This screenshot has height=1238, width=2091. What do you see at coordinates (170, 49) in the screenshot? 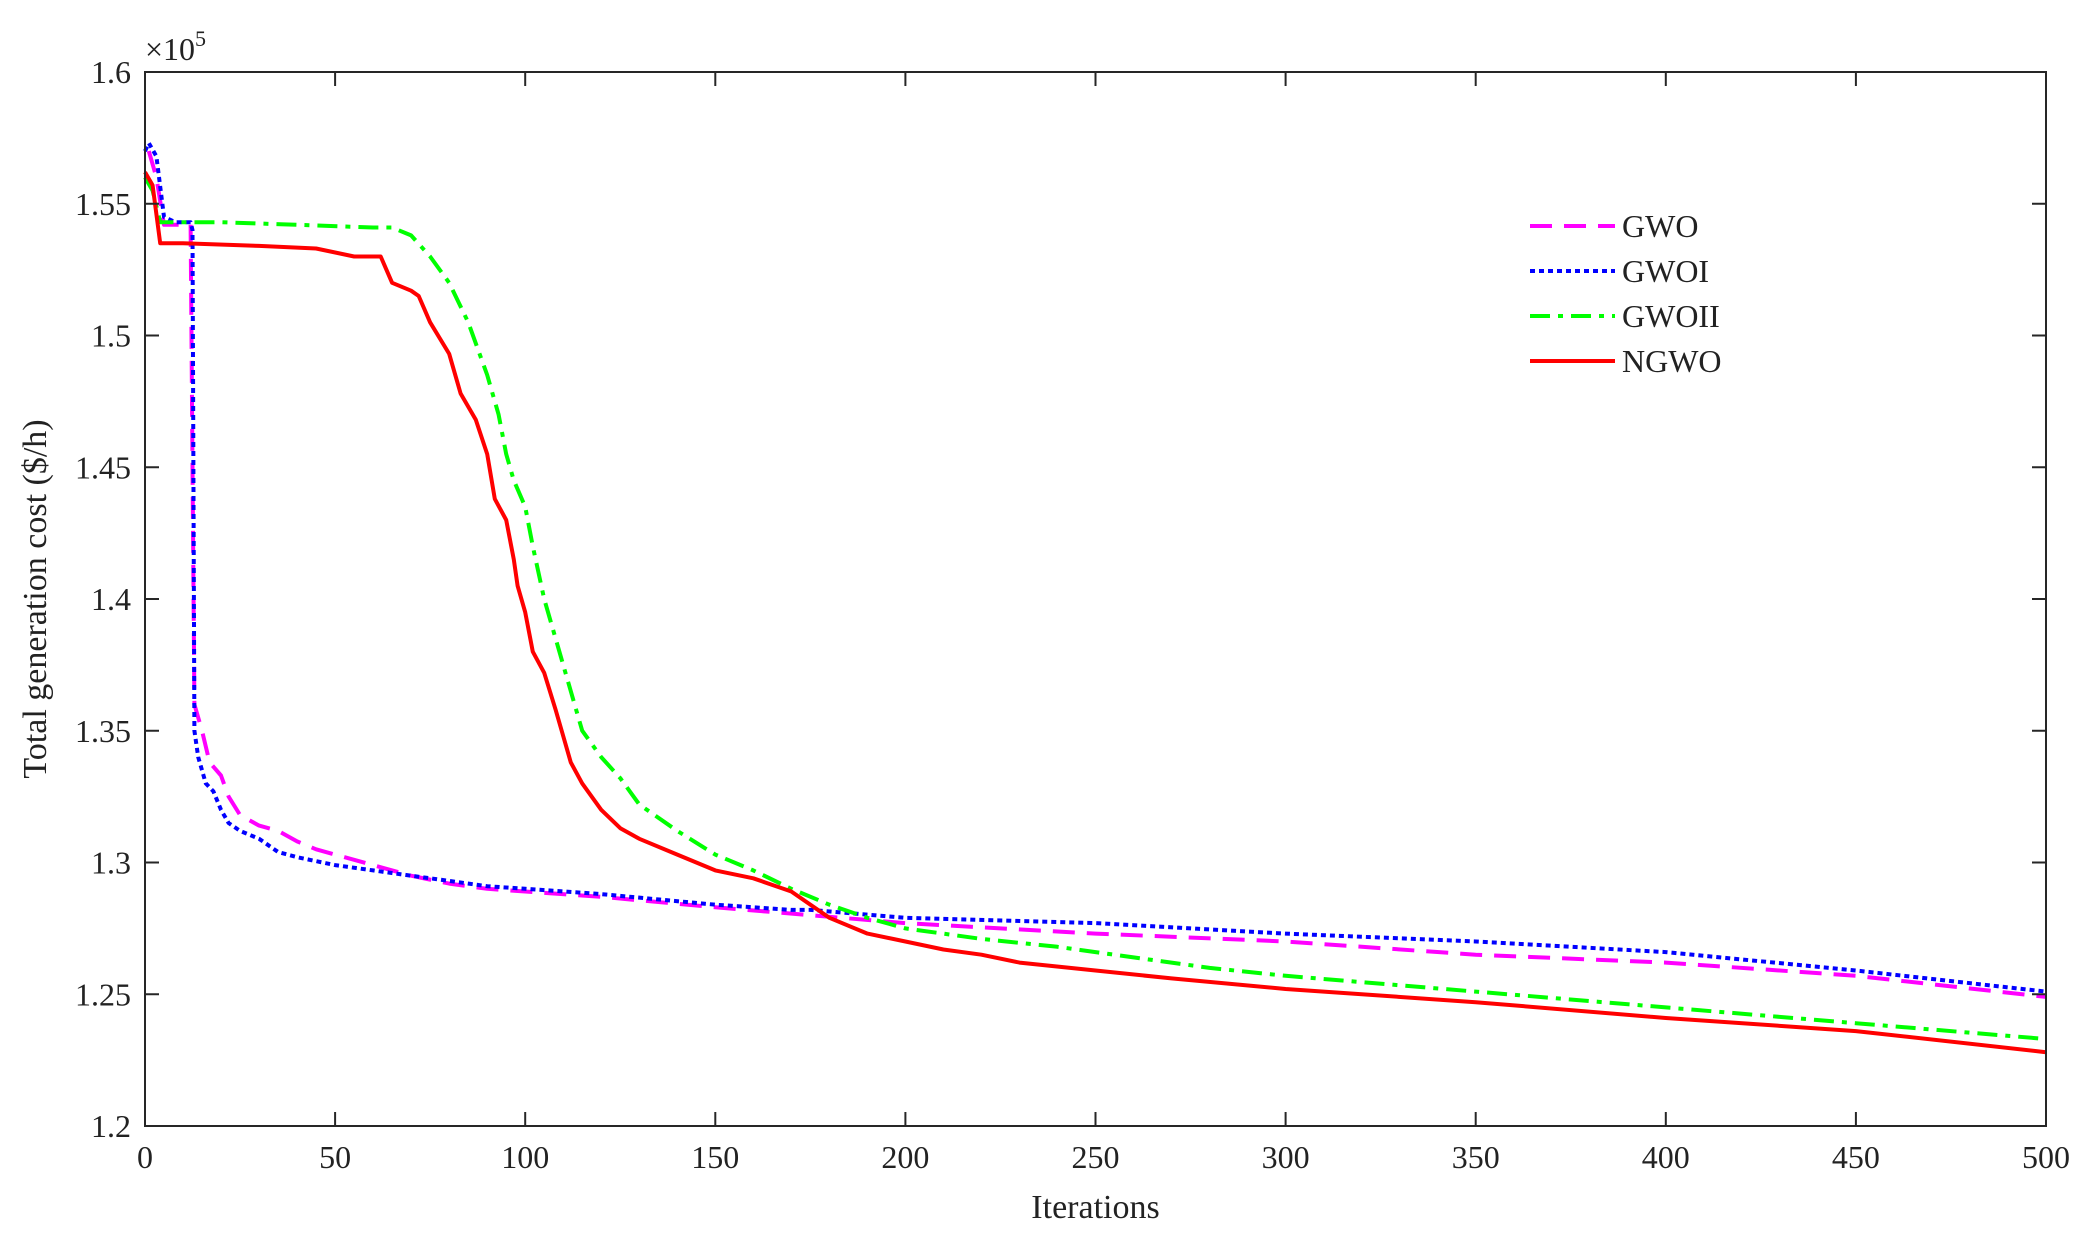
I see `y-exponent-base: ×10` at bounding box center [170, 49].